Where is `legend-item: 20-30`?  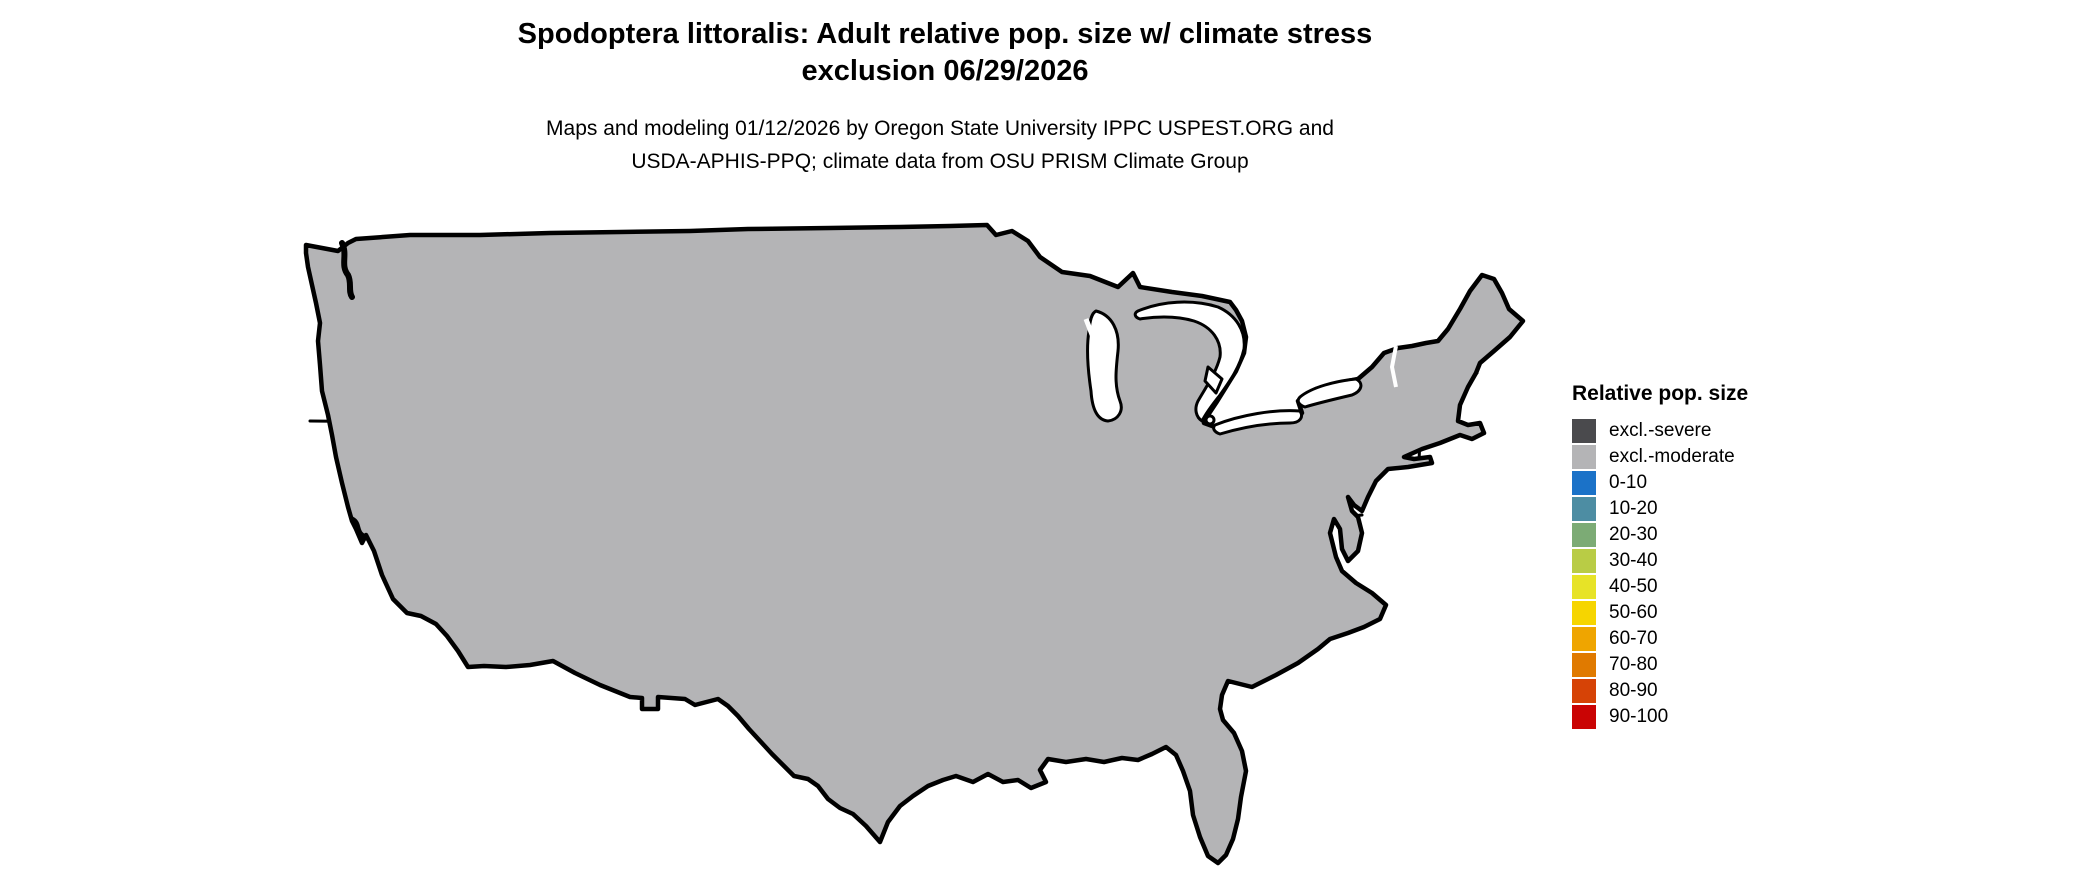
legend-item: 20-30 is located at coordinates (1682, 535).